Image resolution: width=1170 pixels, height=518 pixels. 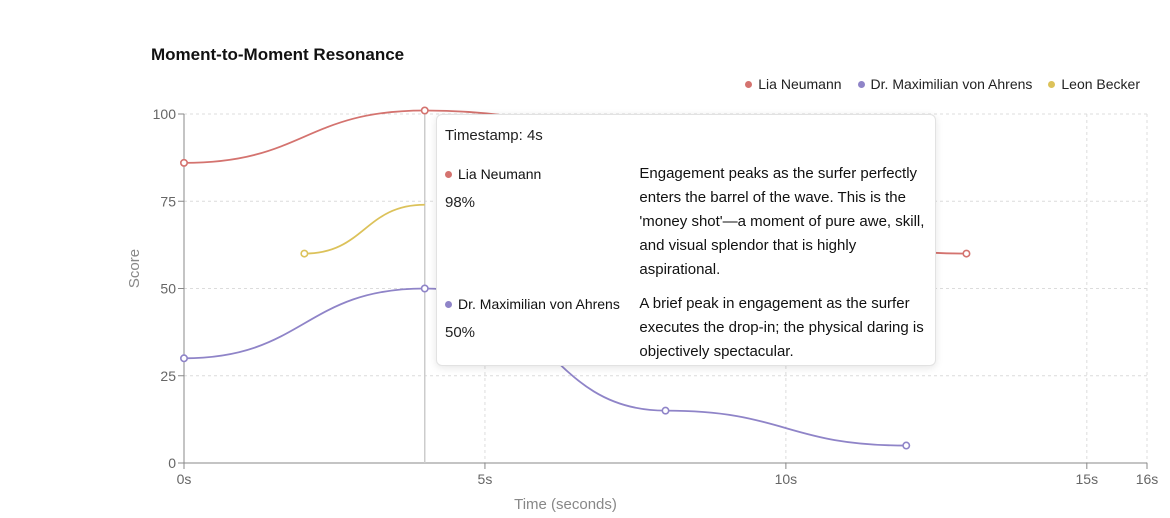 I want to click on tooltip-series-label: Dr. Maximilian von Ahrens, so click(x=539, y=304).